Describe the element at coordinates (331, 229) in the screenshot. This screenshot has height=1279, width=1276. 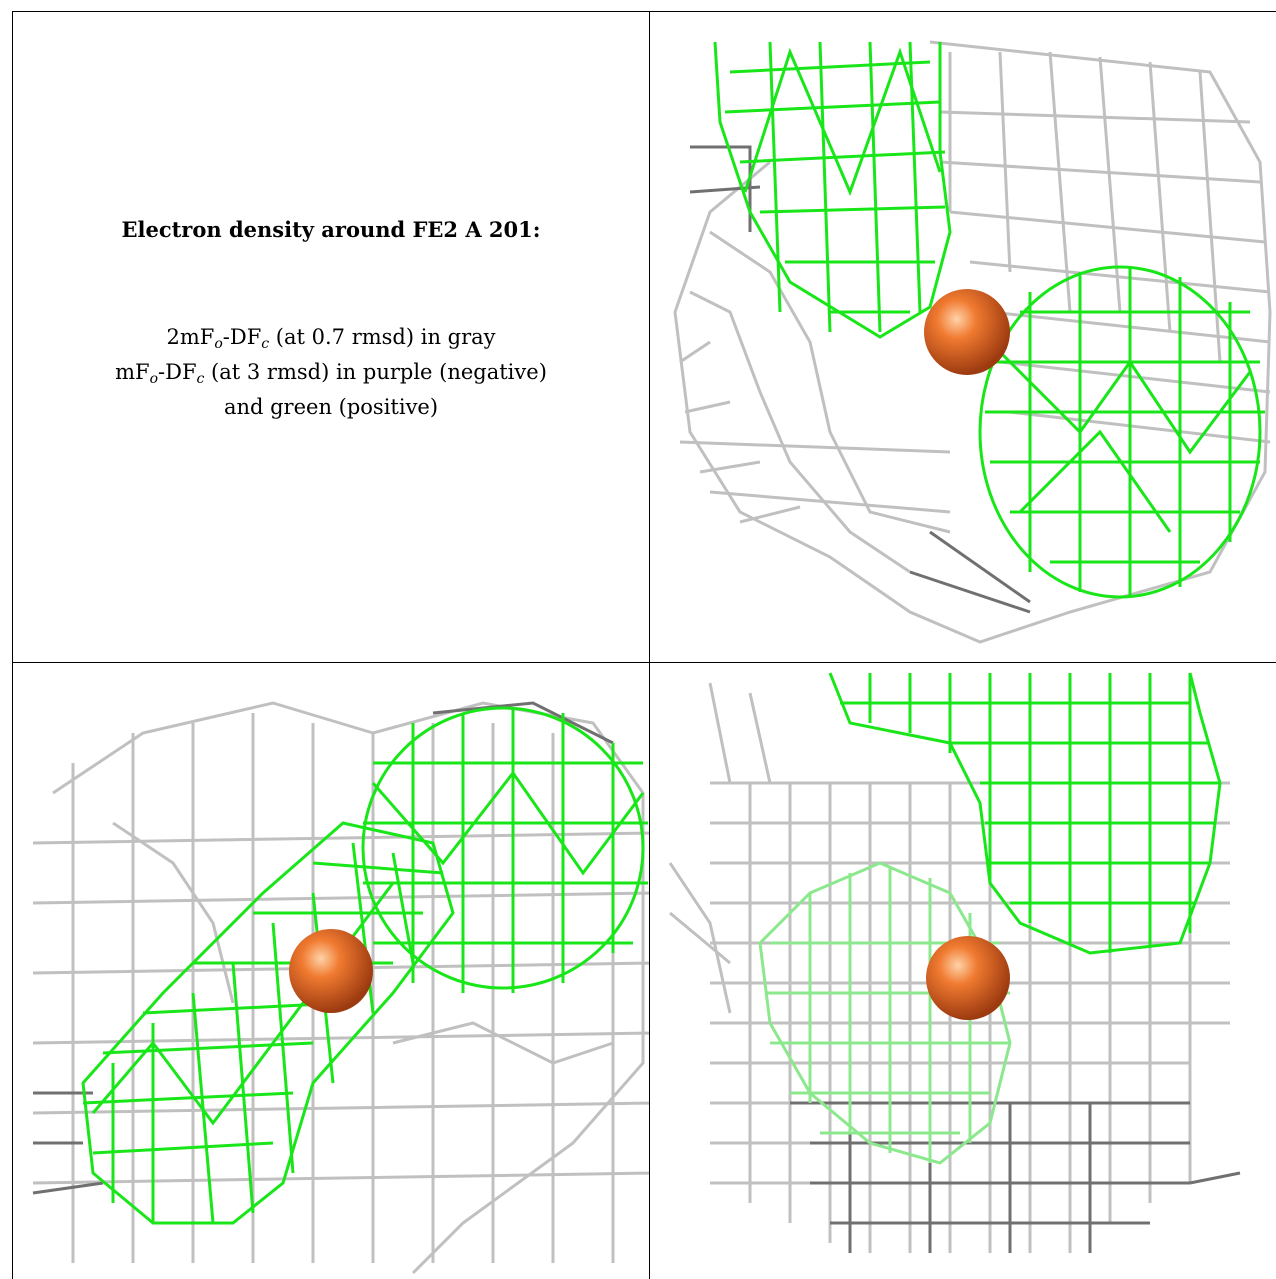
I see `caption-title: Electron density around FE2 A 201:` at that location.